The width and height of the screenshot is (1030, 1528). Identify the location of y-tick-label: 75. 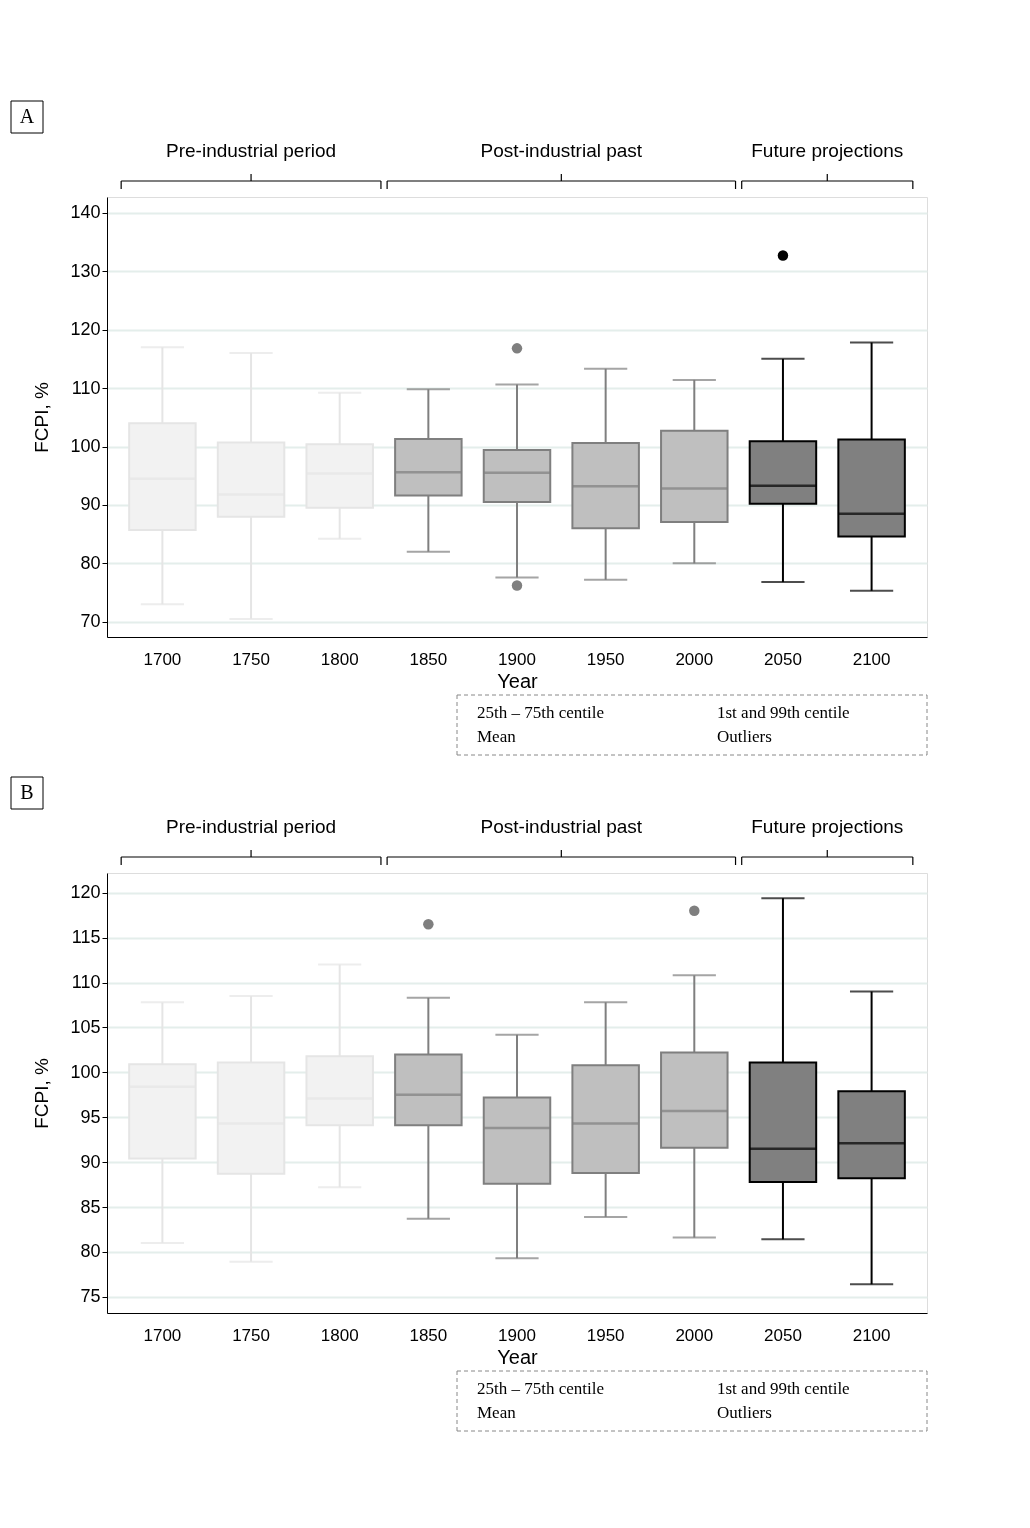
(90, 1296).